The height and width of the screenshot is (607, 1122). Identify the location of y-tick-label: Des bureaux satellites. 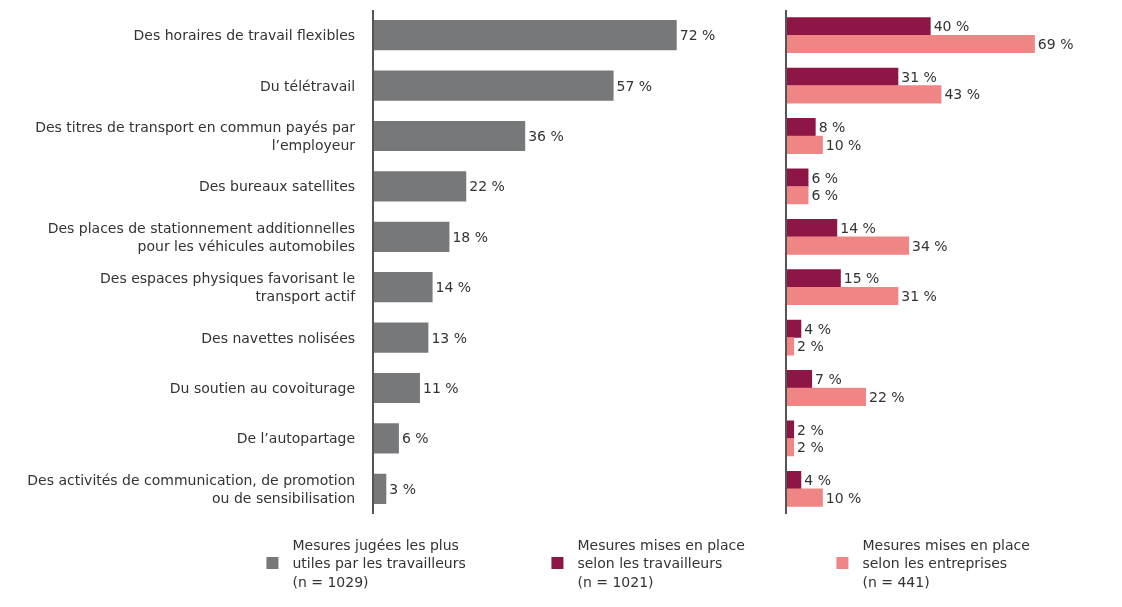
(277, 186).